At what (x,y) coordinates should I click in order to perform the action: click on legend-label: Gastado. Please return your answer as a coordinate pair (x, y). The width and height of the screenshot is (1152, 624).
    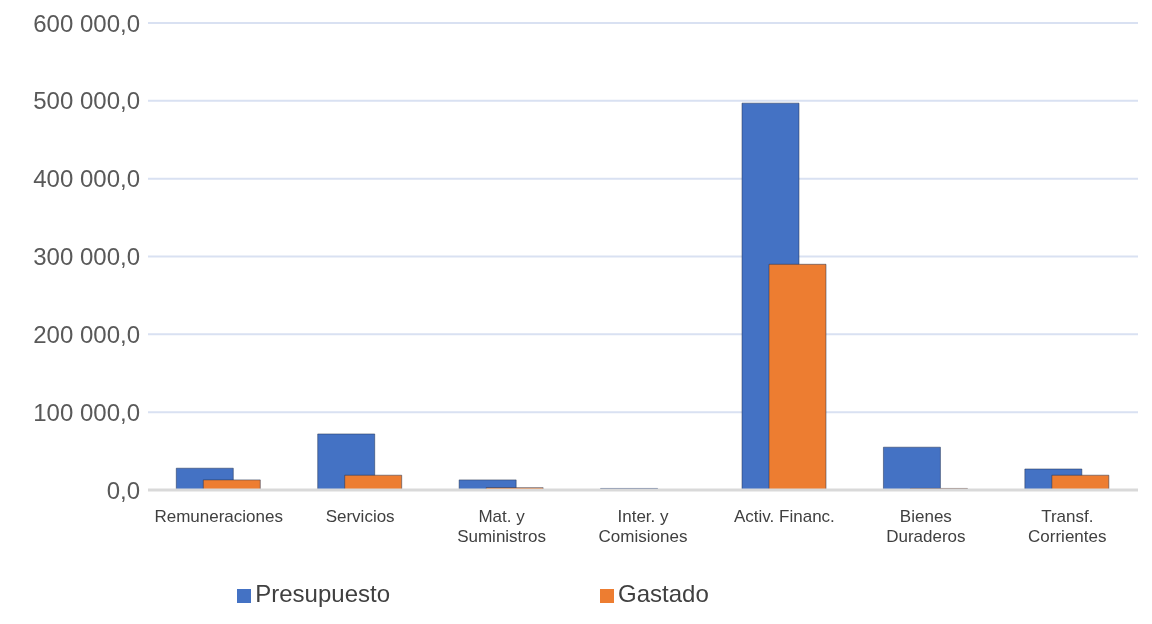
    Looking at the image, I should click on (663, 593).